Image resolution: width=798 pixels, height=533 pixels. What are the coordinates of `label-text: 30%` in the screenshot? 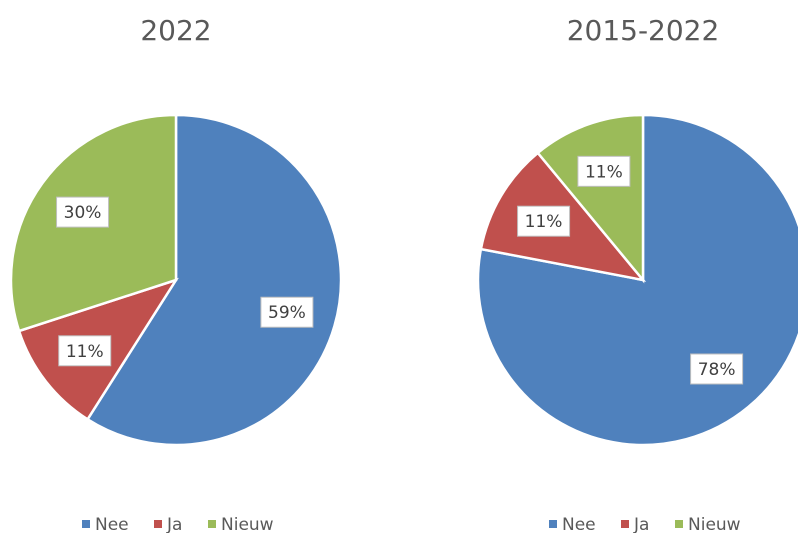 It's located at (83, 213).